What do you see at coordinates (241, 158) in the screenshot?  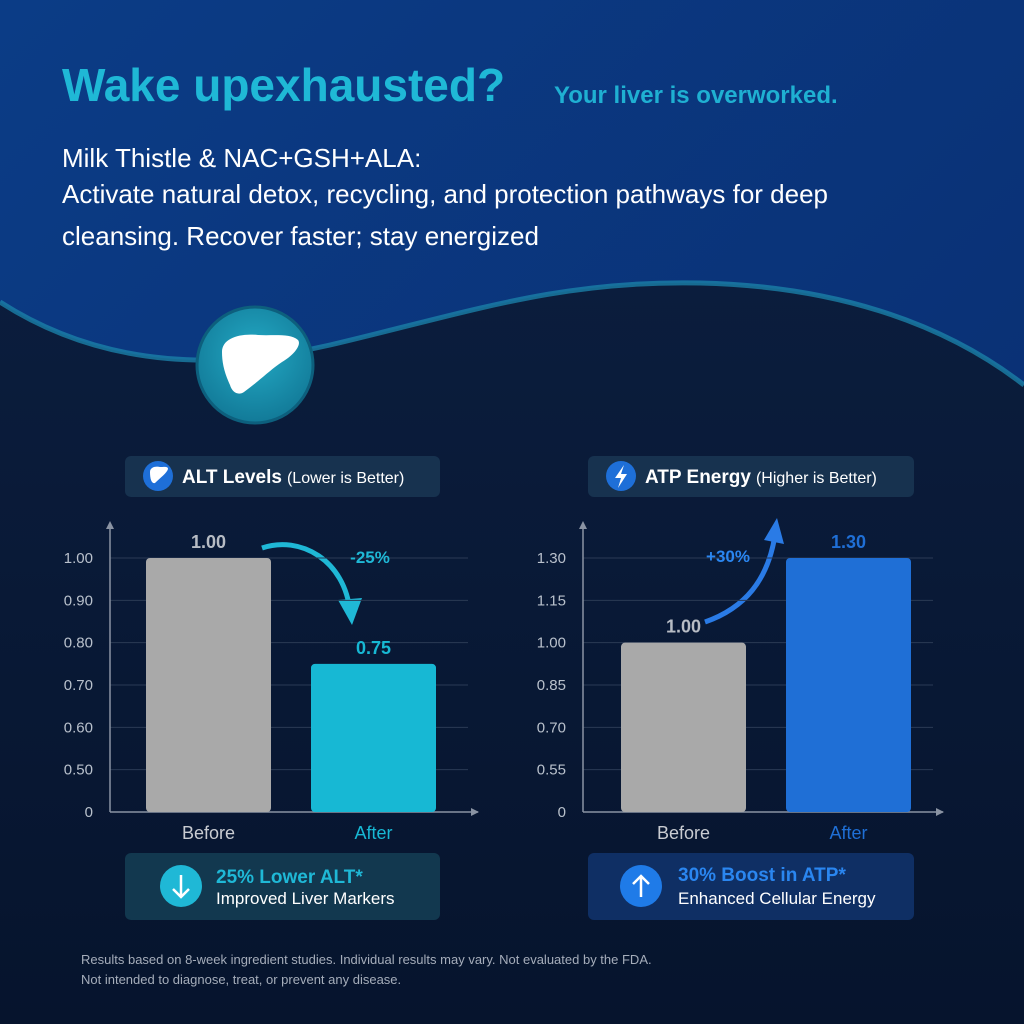 I see `body-line: Milk Thistle & NAC+GSH+ALA:` at bounding box center [241, 158].